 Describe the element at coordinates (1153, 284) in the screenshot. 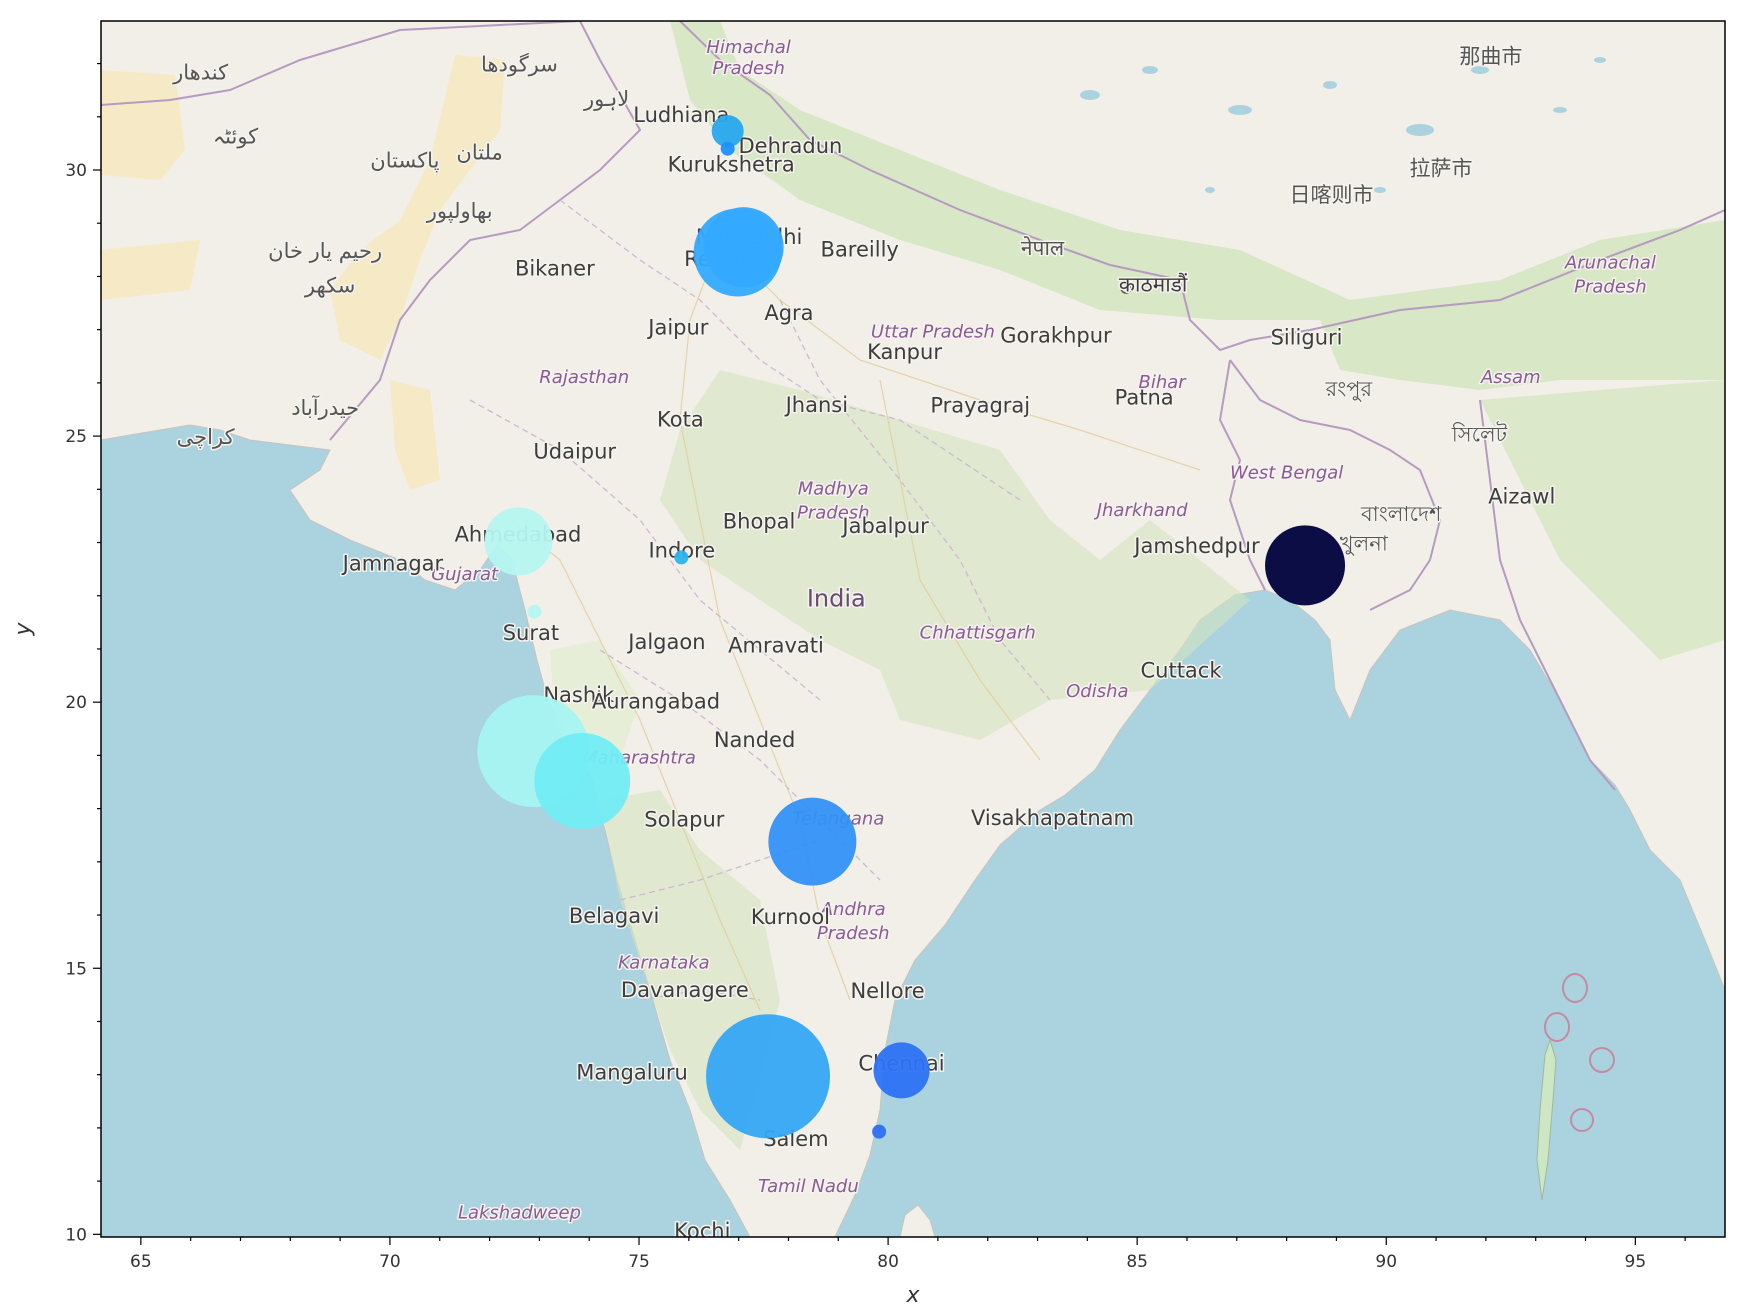

I see `map-label-city: काठमाडौं` at that location.